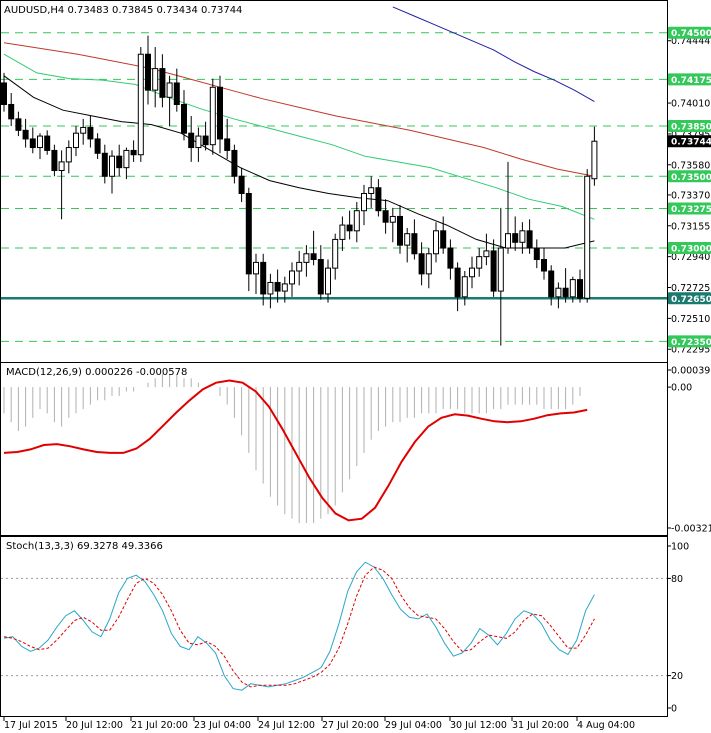  Describe the element at coordinates (681, 388) in the screenshot. I see `macd-axis-label: 0.00` at that location.